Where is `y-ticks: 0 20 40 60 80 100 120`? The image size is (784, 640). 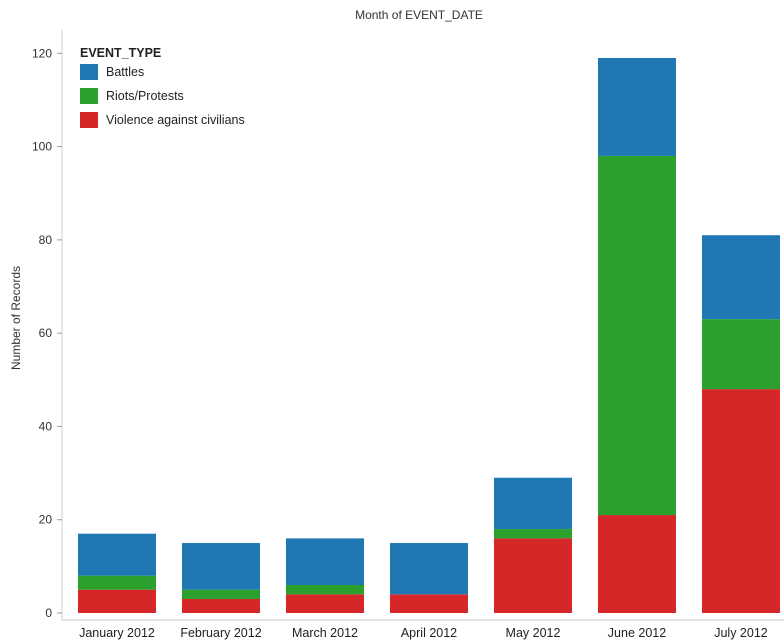 y-ticks: 0 20 40 60 80 100 120 is located at coordinates (47, 333).